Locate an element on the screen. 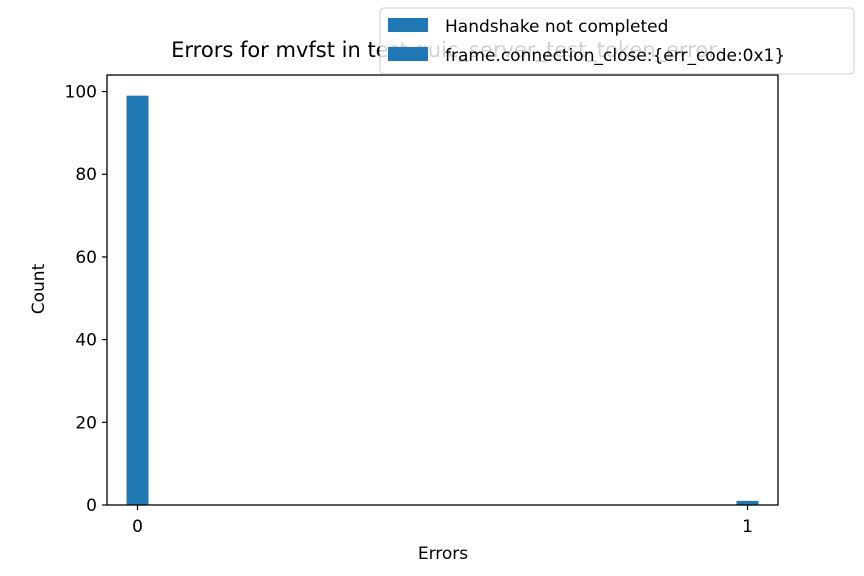 This screenshot has width=864, height=576. y-axis-label: Count is located at coordinates (39, 288).